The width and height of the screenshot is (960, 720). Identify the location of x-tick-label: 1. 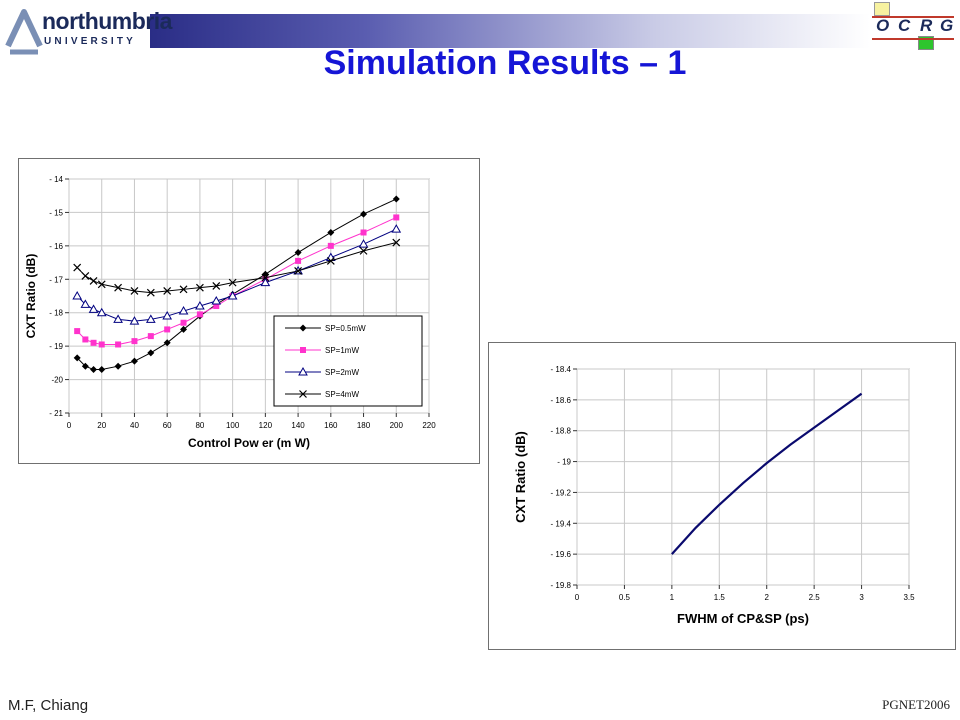
(672, 597).